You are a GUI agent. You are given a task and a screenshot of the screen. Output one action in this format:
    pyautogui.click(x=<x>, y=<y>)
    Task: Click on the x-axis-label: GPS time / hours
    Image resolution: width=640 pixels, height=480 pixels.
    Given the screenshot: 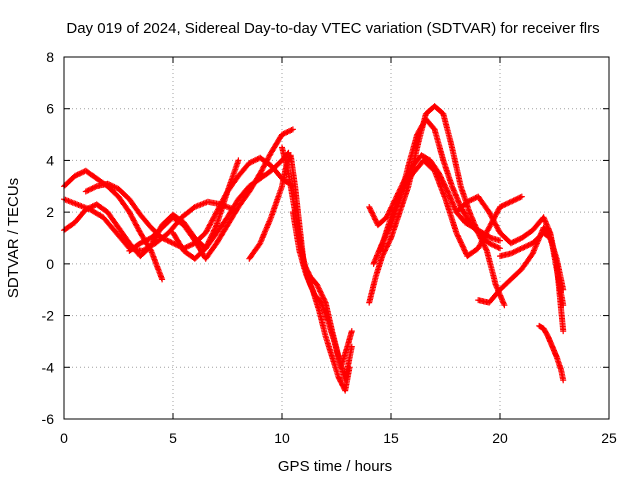 What is the action you would take?
    pyautogui.click(x=335, y=466)
    